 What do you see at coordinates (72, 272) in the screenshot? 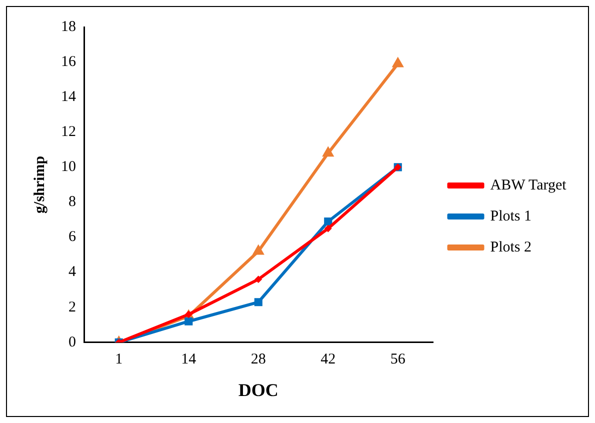
I see `y-tick-label: 4` at bounding box center [72, 272].